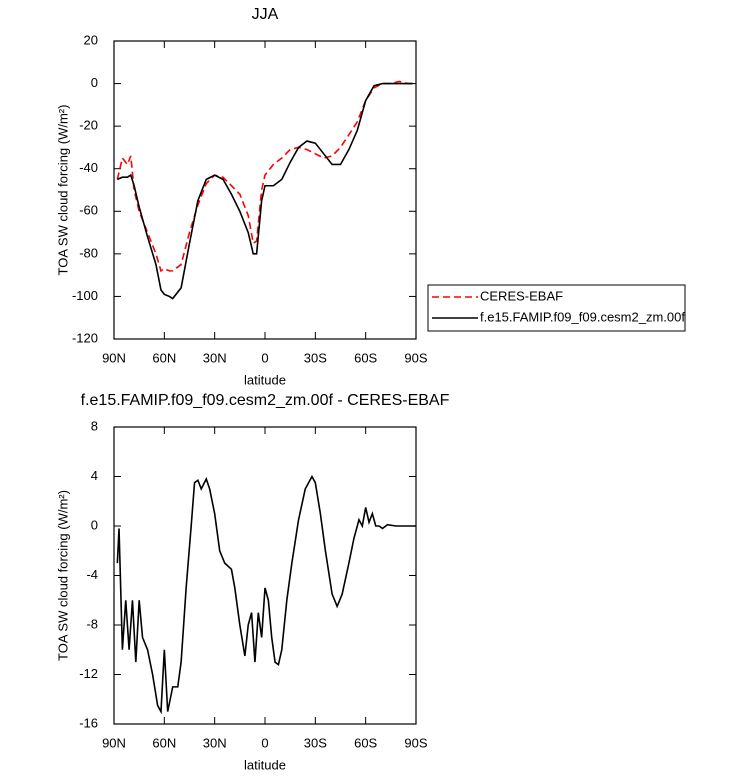  What do you see at coordinates (88, 125) in the screenshot?
I see `y-tick-label: -20` at bounding box center [88, 125].